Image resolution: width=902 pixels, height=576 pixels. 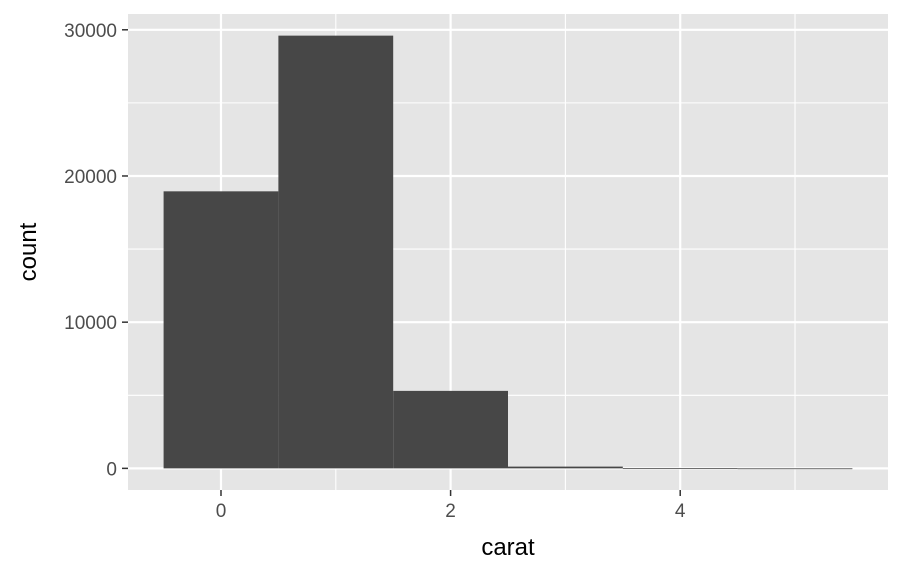 I want to click on x-axis: 0 2 4, so click(x=451, y=506).